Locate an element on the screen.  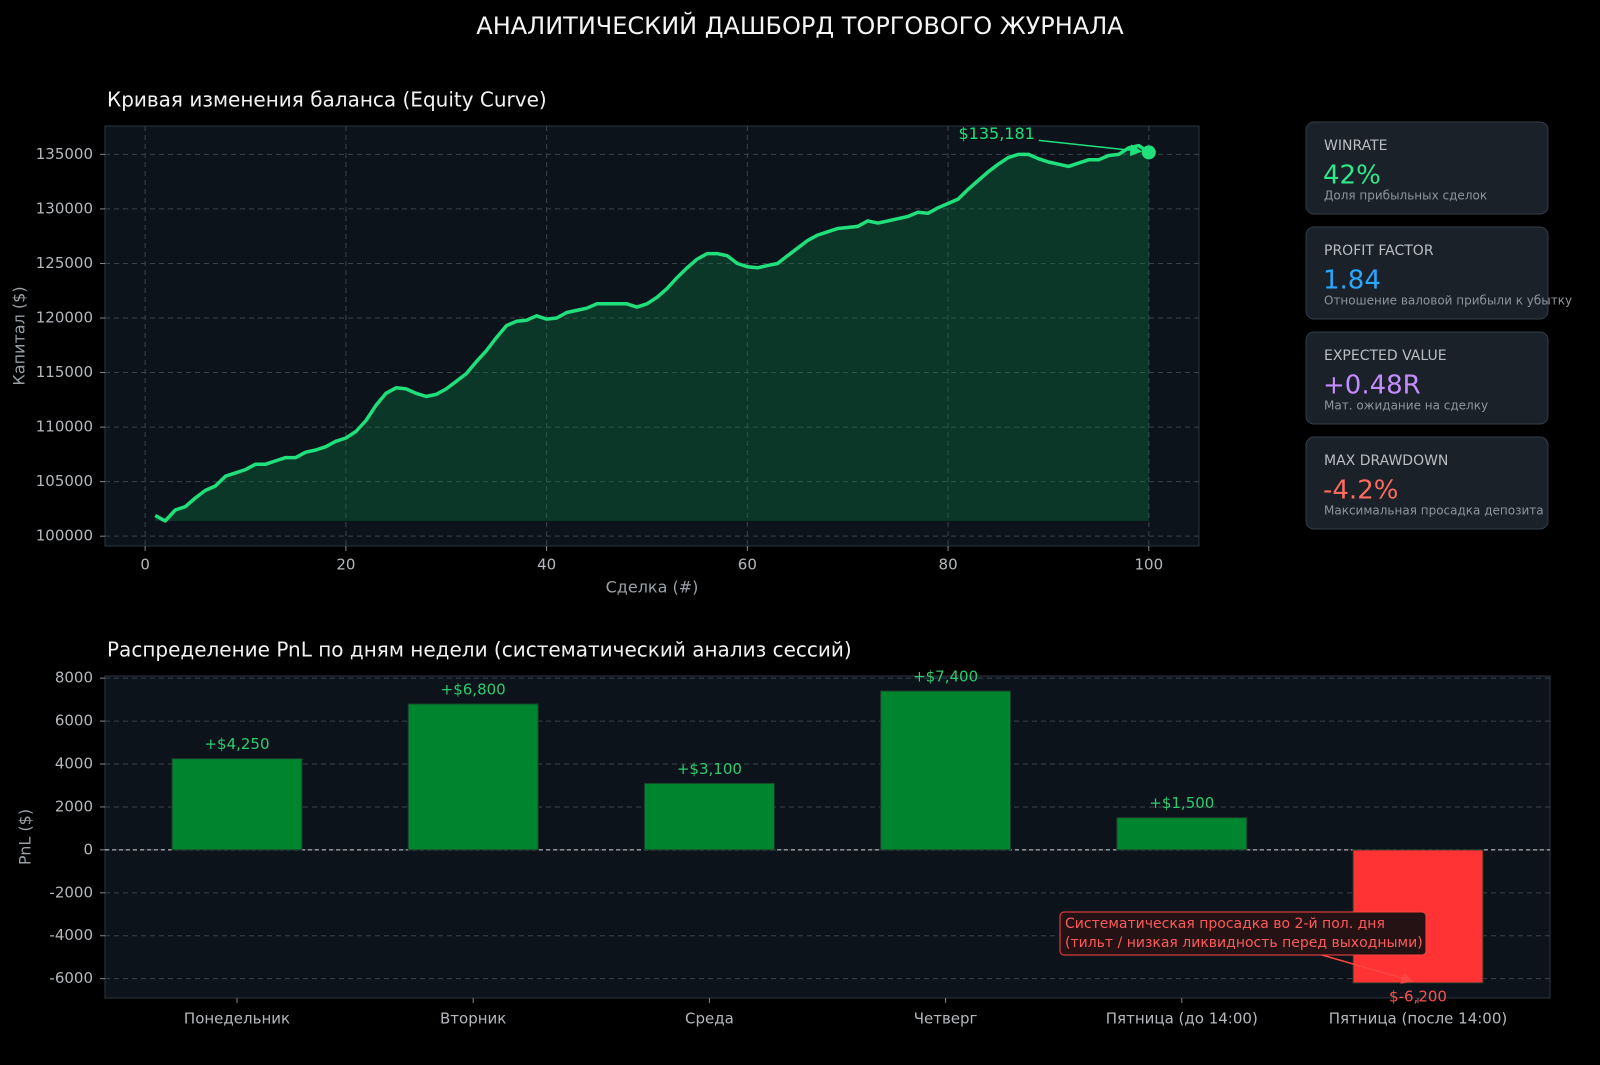
x-tick-label: Среда is located at coordinates (709, 1019).